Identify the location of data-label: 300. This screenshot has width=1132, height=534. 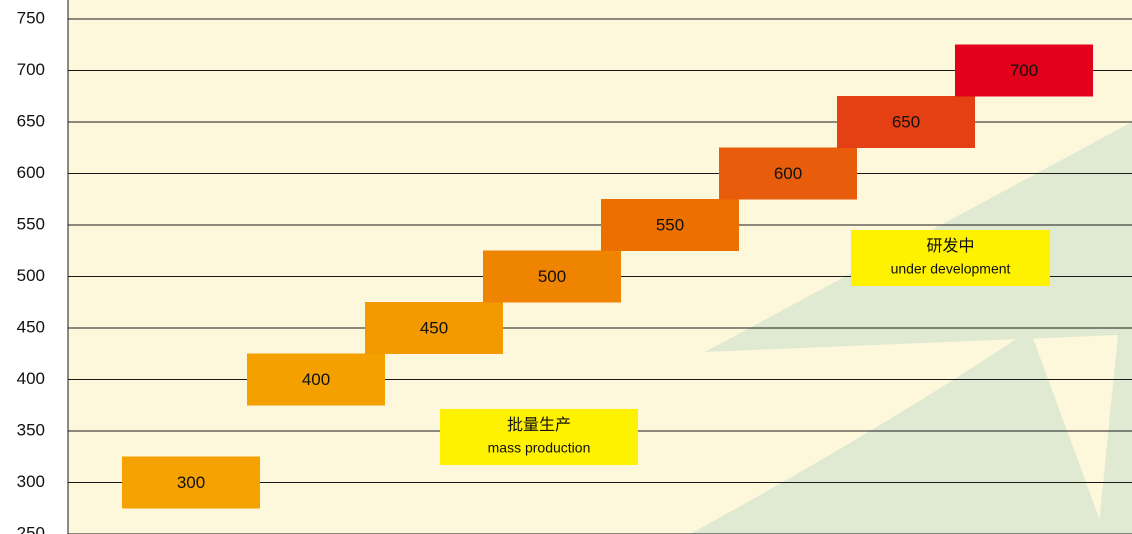
(191, 482).